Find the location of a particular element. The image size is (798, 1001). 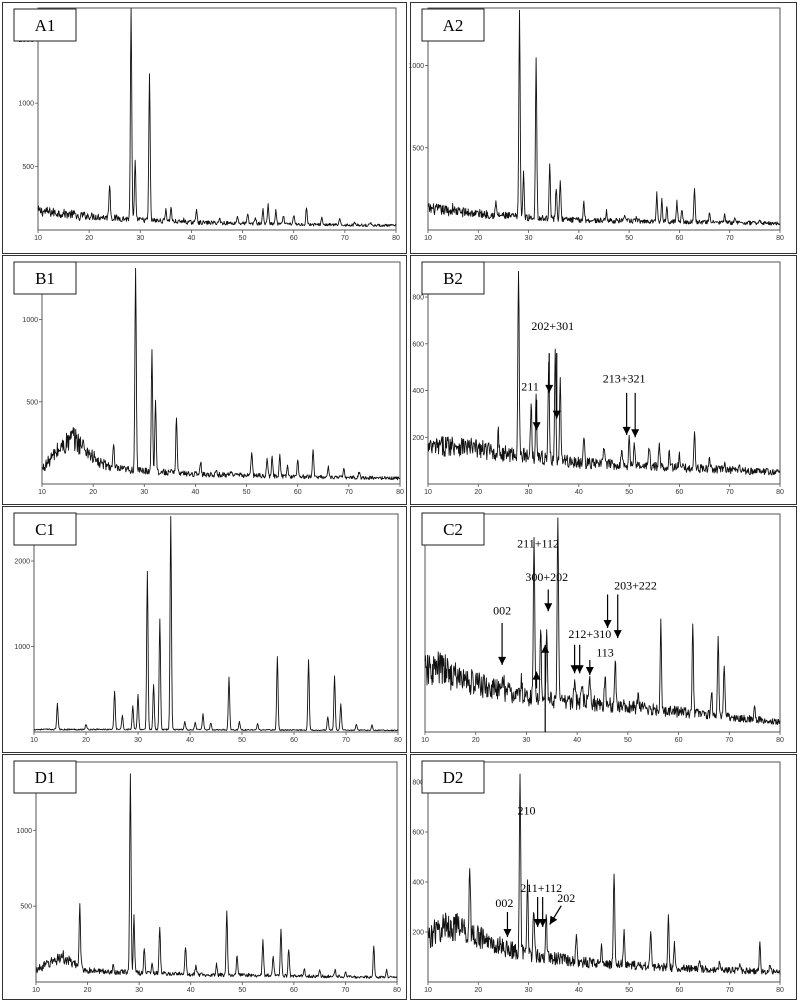

panel-label: C2 is located at coordinates (453, 529).